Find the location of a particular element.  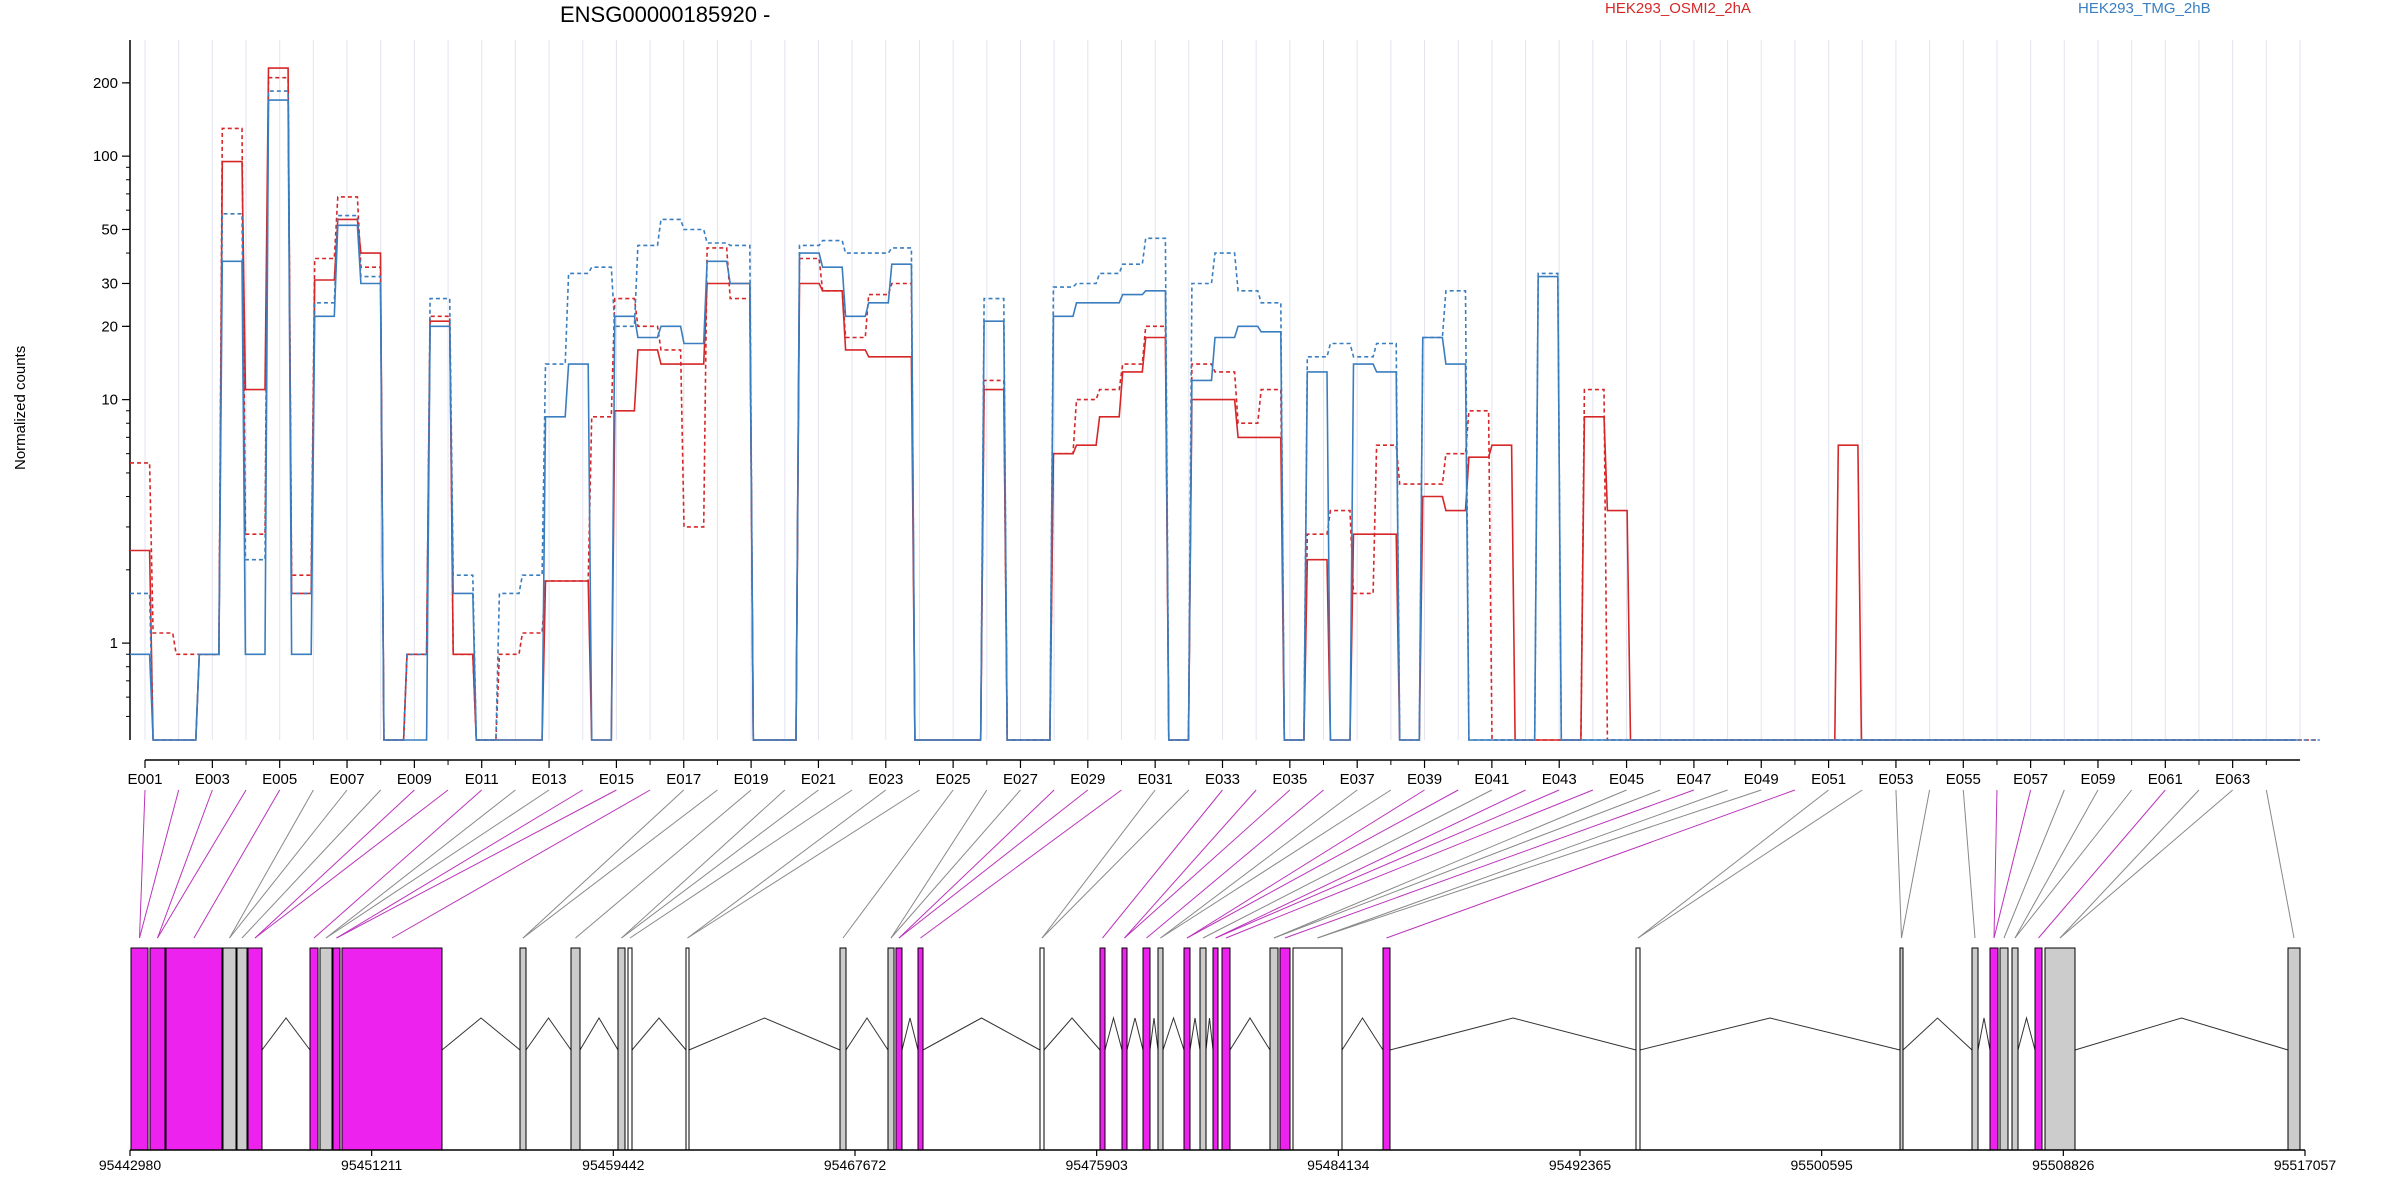

y-tick-label: 100 is located at coordinates (105, 156).